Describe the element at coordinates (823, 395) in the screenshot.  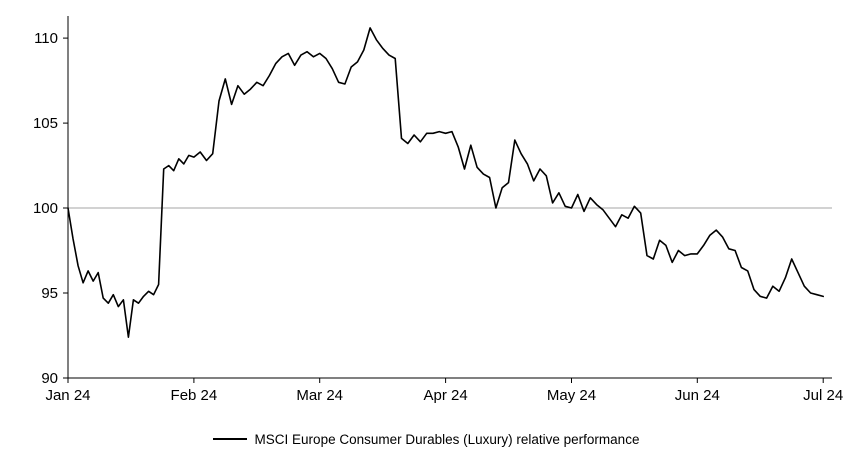
I see `x-tick-label: Jul 24` at that location.